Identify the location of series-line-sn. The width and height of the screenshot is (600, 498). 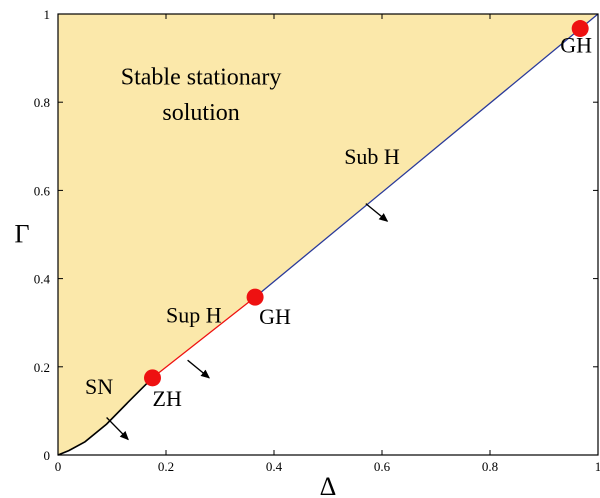
(105, 416).